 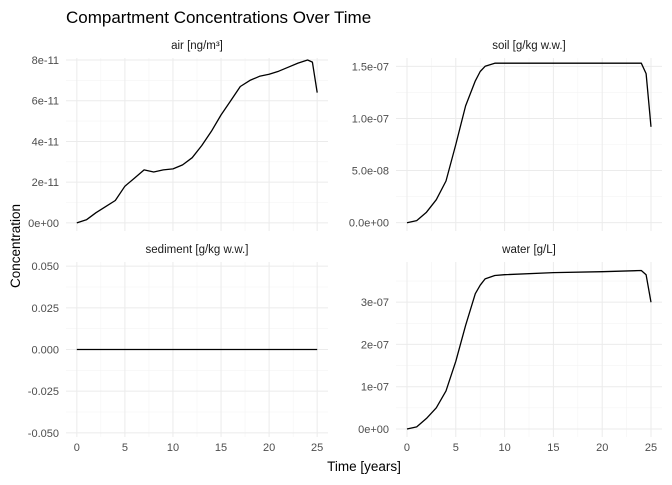 What do you see at coordinates (528, 250) in the screenshot?
I see `facet-label-water: water [g/L]` at bounding box center [528, 250].